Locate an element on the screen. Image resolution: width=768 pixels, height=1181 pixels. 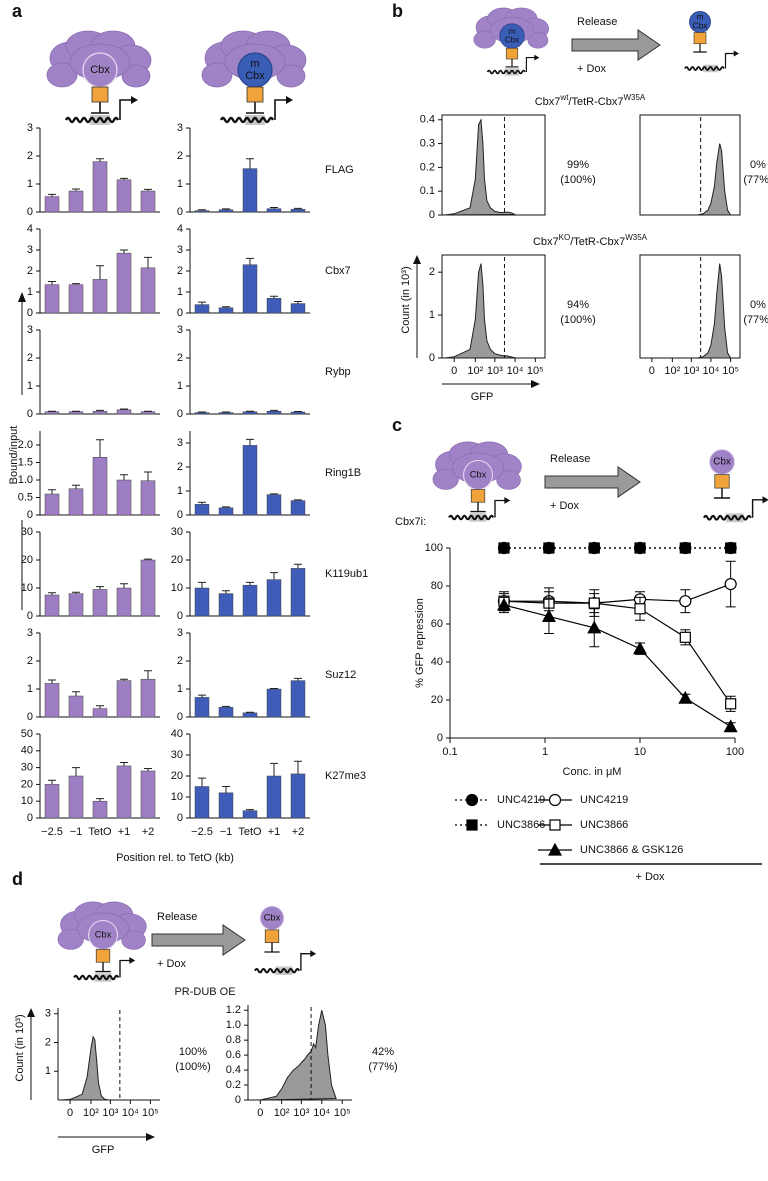
teto-site is located at coordinates (103, 977).